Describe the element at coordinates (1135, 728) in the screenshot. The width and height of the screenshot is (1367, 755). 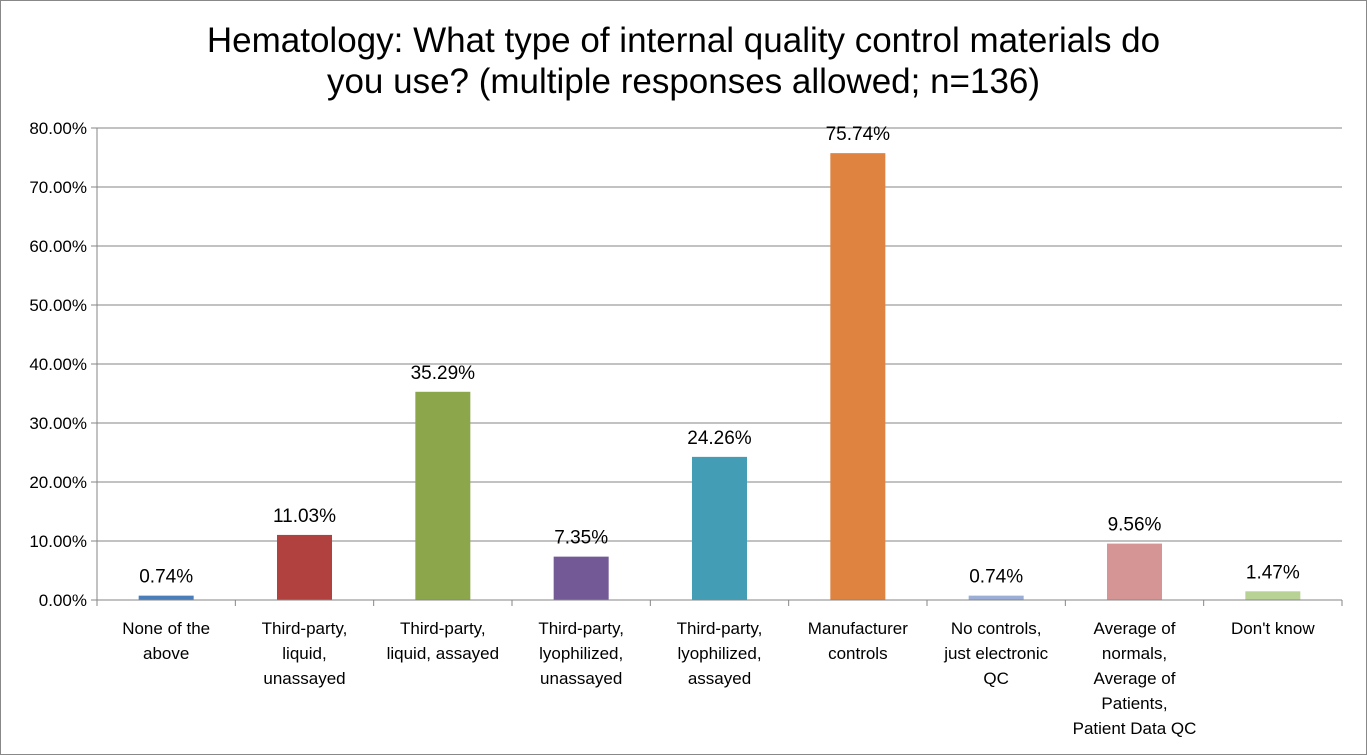
I see `x-category-label: Patient Data QC` at that location.